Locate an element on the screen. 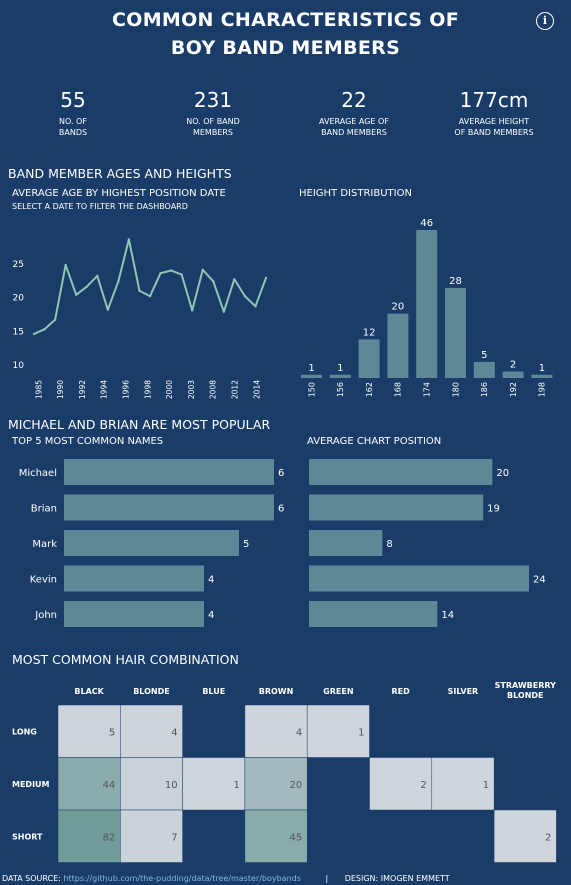 The image size is (571, 885). name-label: Brian is located at coordinates (44, 509).